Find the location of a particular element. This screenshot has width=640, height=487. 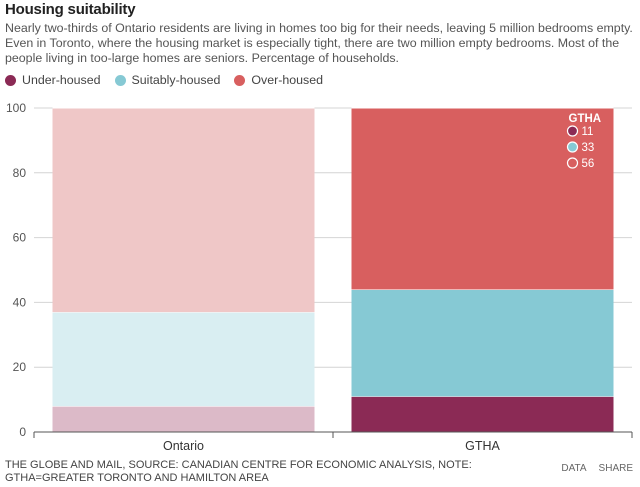

legend-item-under-housed: Under-housed is located at coordinates (53, 80).